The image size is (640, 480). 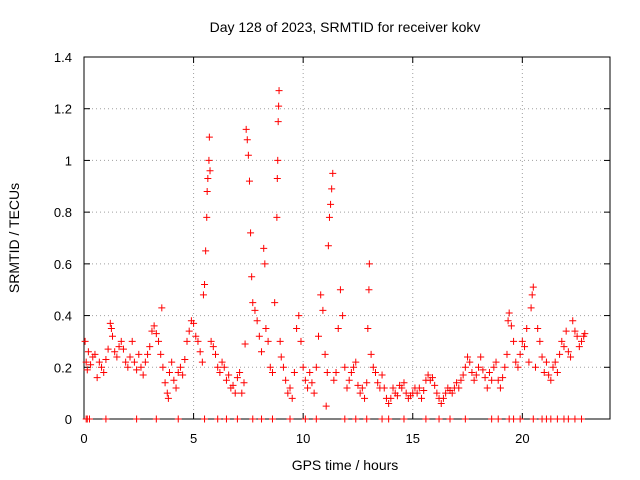 I want to click on x-tick-label: 15, so click(x=413, y=438).